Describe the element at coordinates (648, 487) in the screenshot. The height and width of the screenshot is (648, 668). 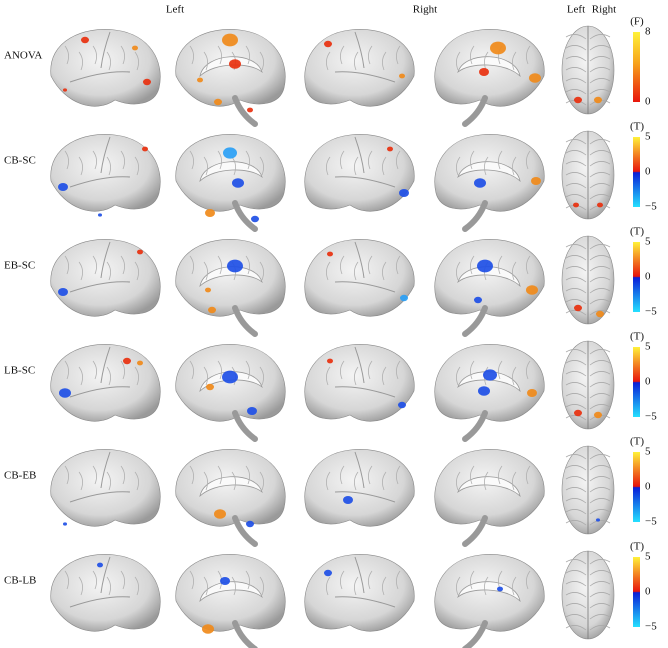
I see `scale-tick-label: 0` at that location.